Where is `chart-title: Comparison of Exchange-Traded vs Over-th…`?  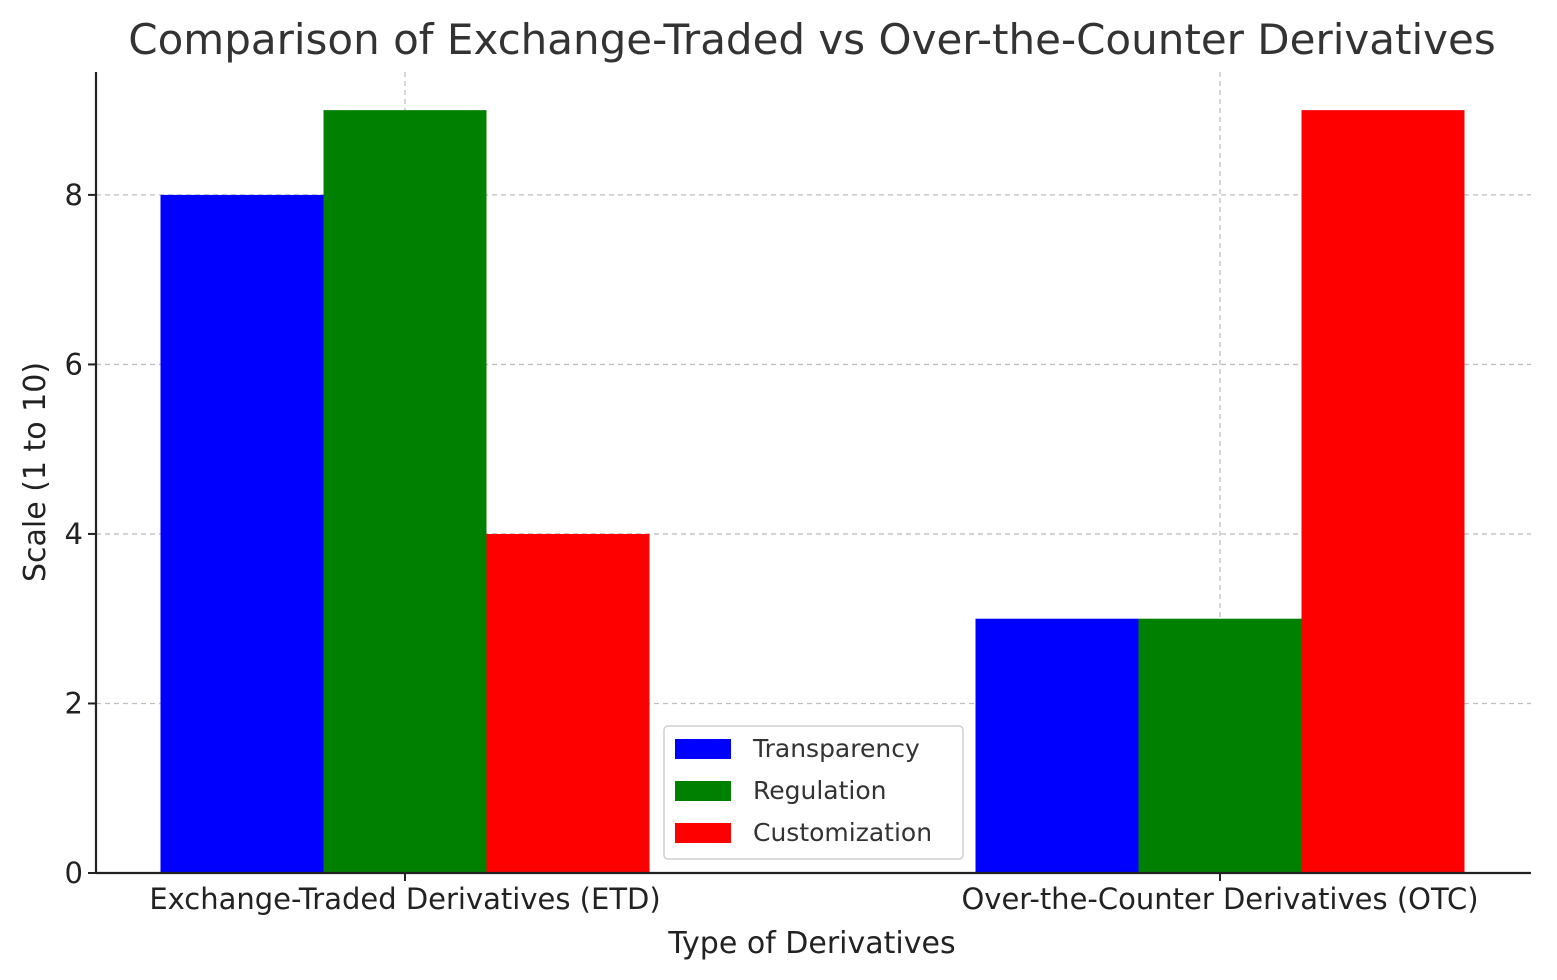 chart-title: Comparison of Exchange-Traded vs Over-th… is located at coordinates (811, 39).